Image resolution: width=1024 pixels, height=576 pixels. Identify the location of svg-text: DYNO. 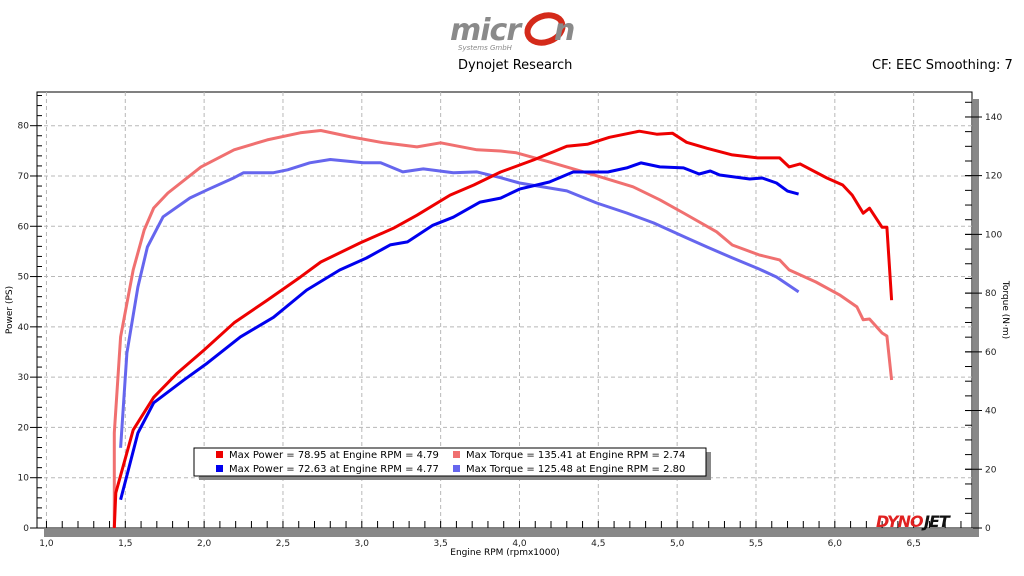
(900, 521).